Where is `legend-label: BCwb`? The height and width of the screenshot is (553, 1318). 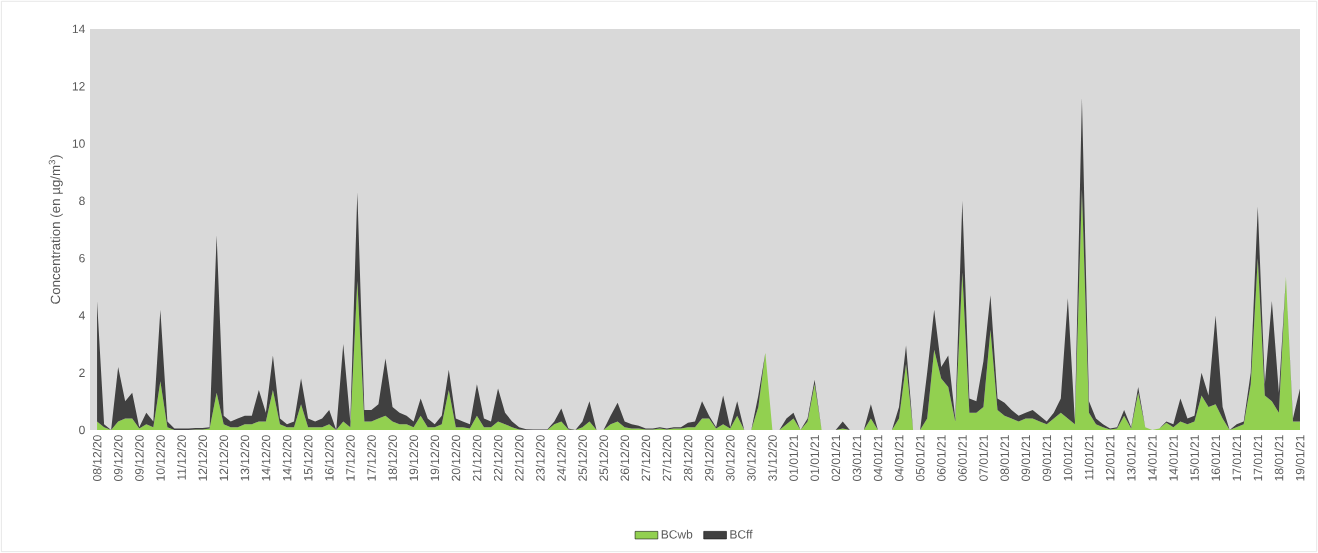 legend-label: BCwb is located at coordinates (677, 534).